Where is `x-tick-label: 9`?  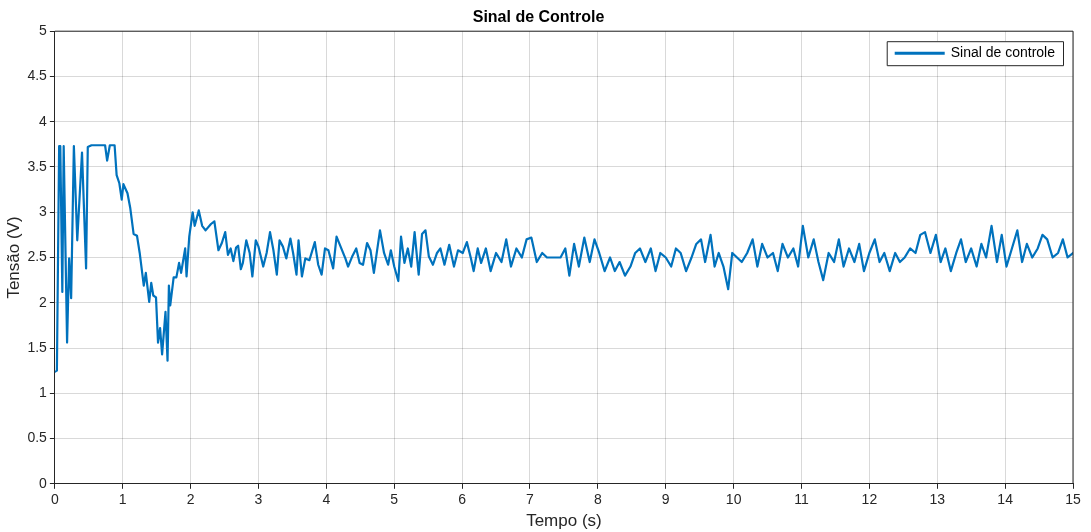
x-tick-label: 9 is located at coordinates (665, 499).